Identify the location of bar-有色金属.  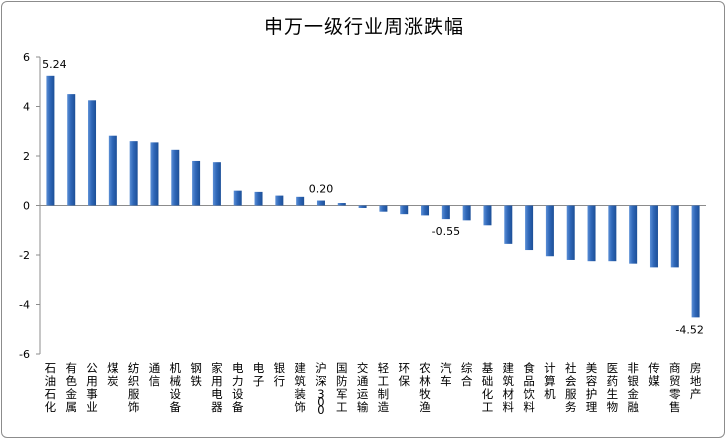
(71, 150).